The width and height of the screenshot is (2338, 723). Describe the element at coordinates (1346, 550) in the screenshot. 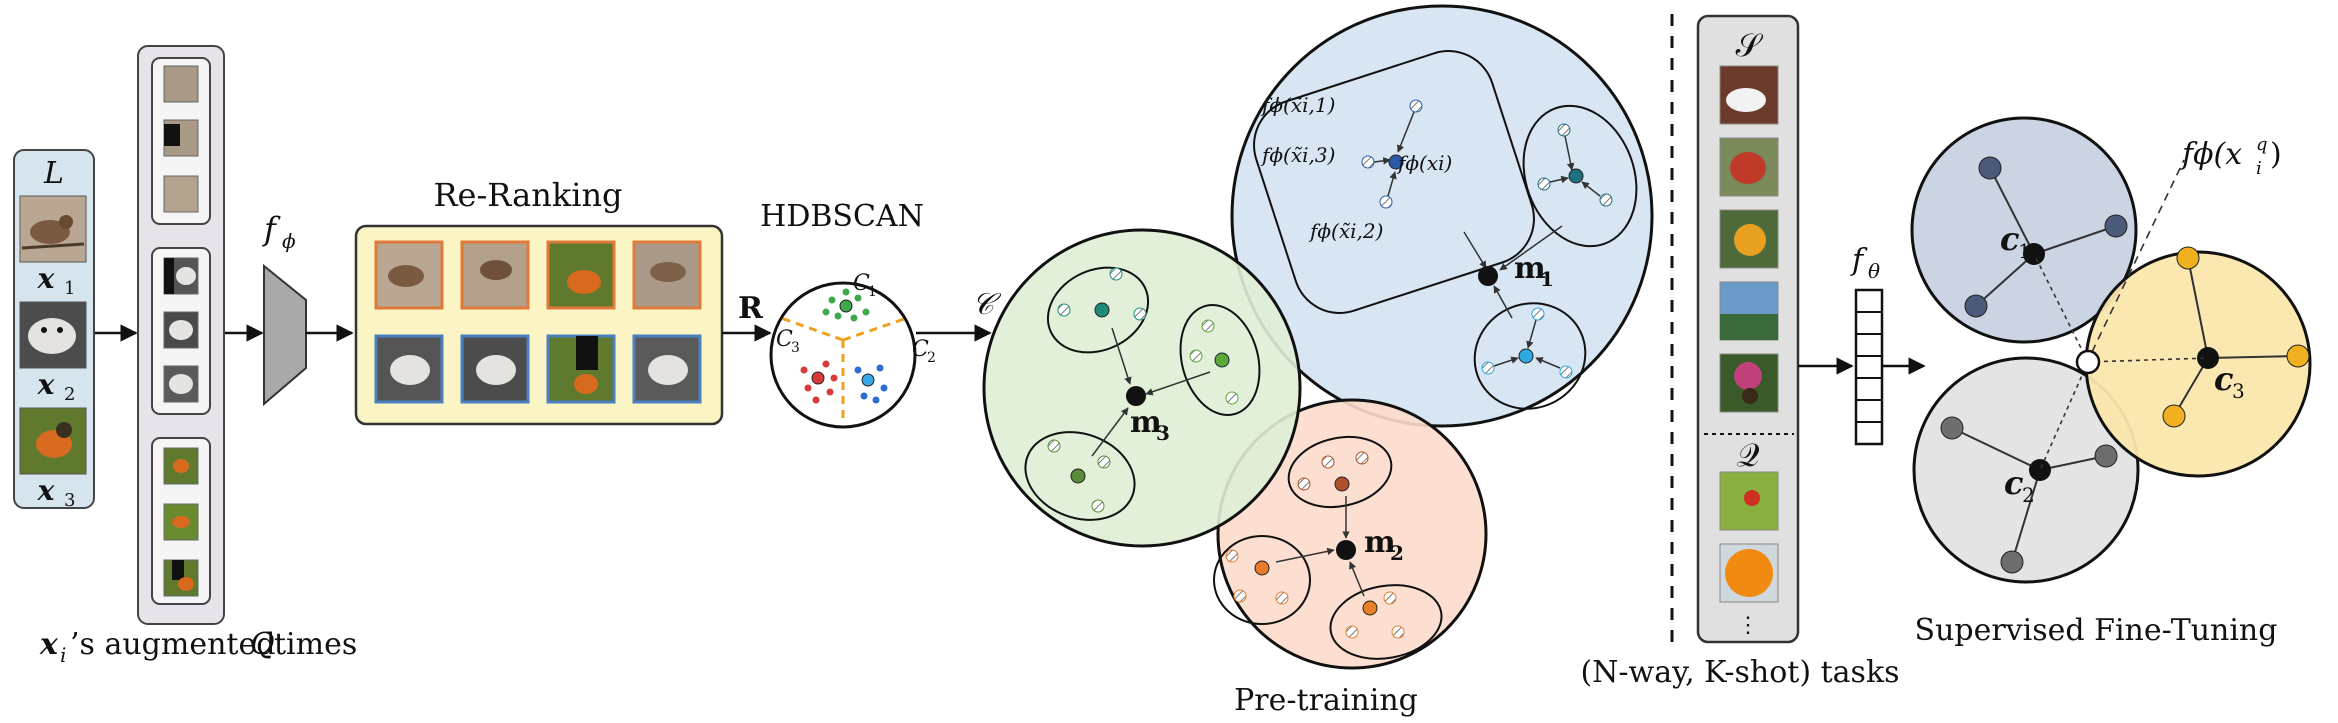

I see `prototype-m2` at that location.